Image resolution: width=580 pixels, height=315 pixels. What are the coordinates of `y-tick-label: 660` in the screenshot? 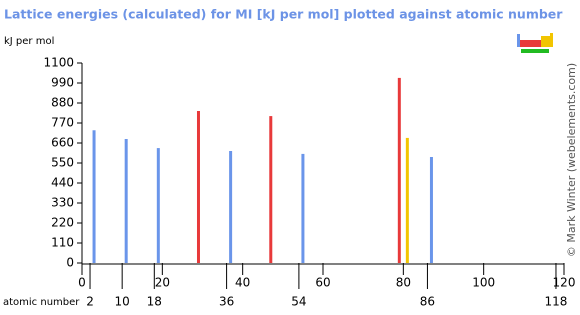 It's located at (62, 143).